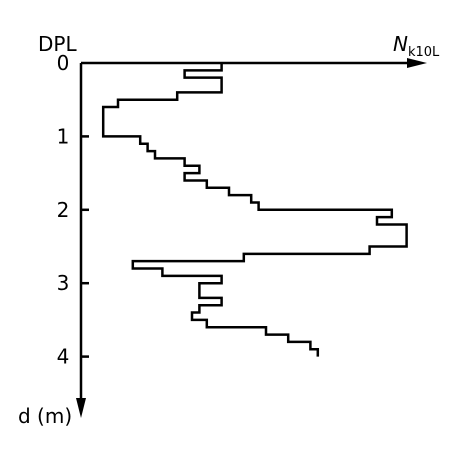 The width and height of the screenshot is (449, 450). I want to click on y-axis-arrowhead, so click(81, 408).